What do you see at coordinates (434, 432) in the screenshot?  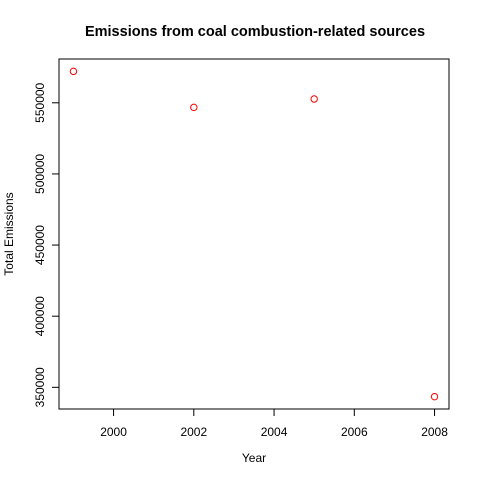 I see `x-tick-label: 2008` at bounding box center [434, 432].